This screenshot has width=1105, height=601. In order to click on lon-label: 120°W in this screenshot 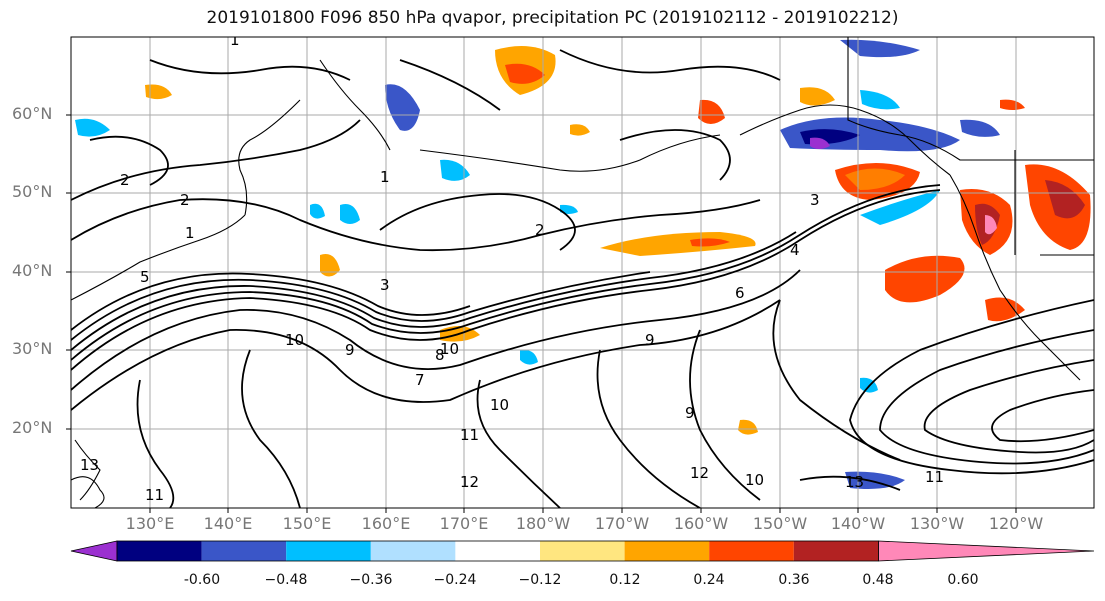, I will do `click(1016, 523)`.